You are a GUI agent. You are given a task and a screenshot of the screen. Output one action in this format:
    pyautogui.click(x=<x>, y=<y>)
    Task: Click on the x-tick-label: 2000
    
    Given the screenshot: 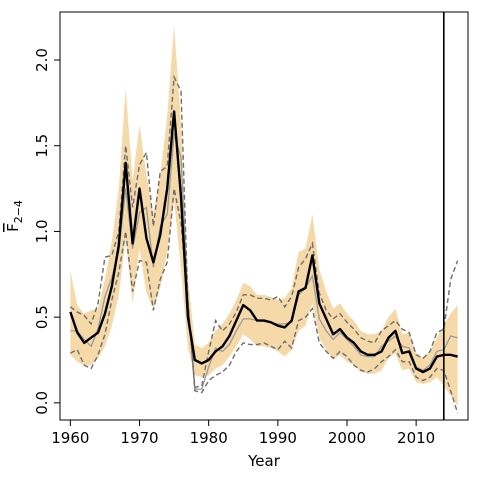 What is the action you would take?
    pyautogui.click(x=347, y=438)
    